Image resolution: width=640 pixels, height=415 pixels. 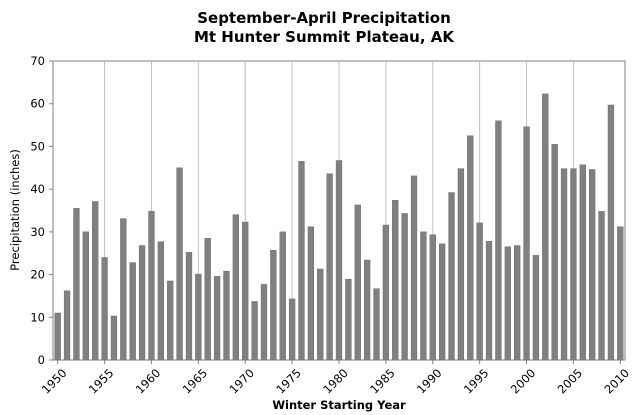 What do you see at coordinates (37, 61) in the screenshot?
I see `y-tick-label: 70` at bounding box center [37, 61].